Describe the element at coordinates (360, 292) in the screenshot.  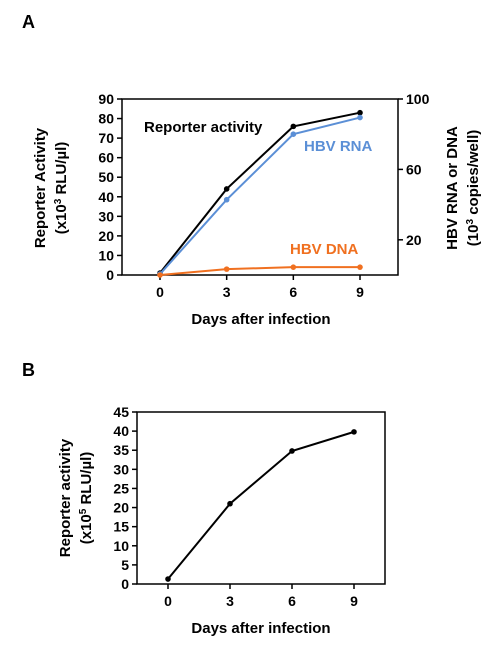
I see `chart-a-xtick-label: 9` at that location.